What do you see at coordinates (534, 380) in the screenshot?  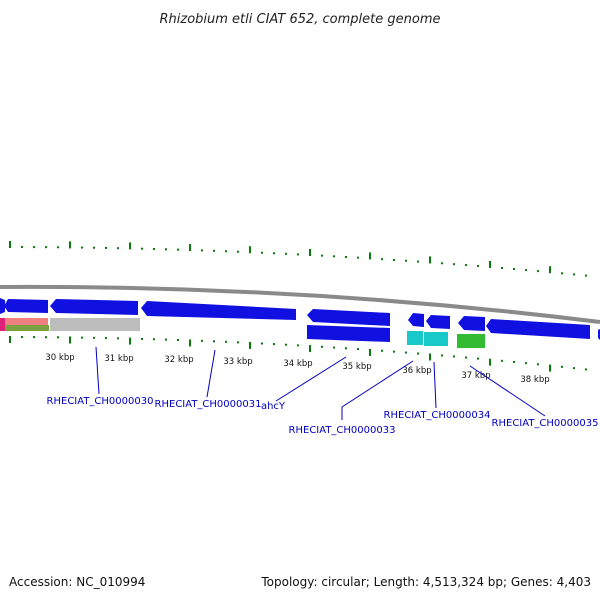 I see `ruler-label: 38 kbp` at bounding box center [534, 380].